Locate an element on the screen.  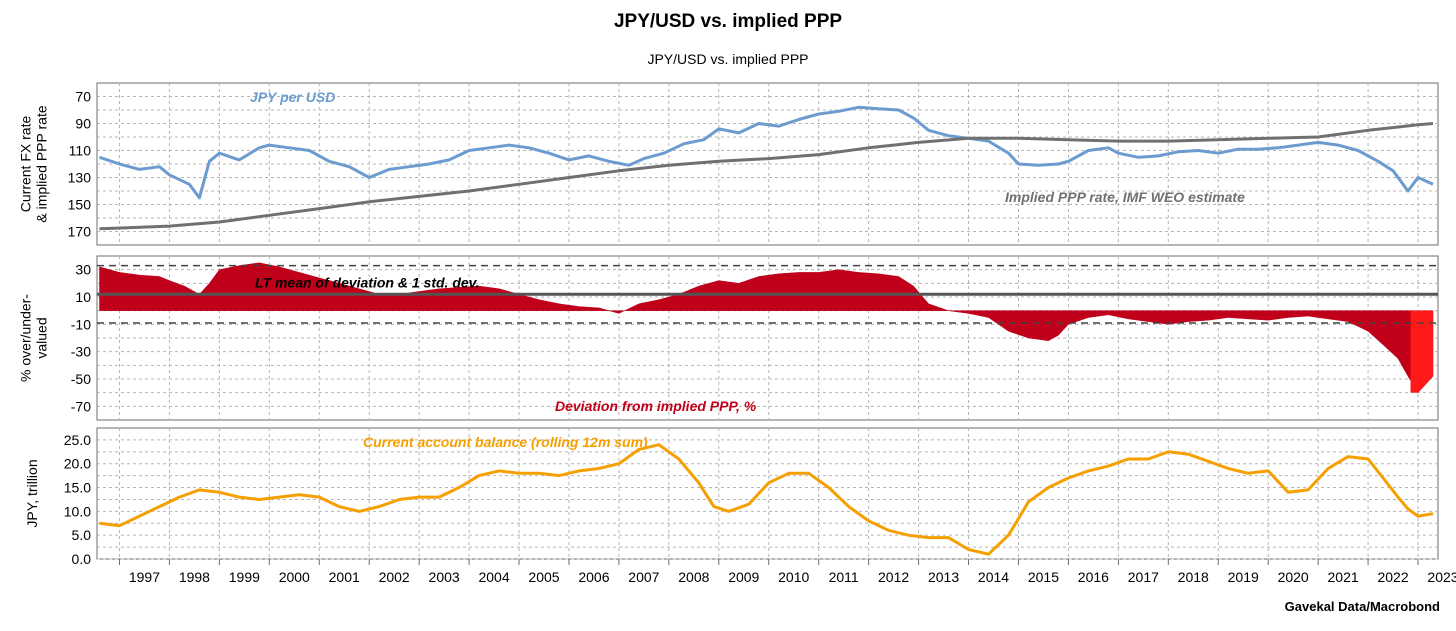
y-tick-label: 130 is located at coordinates (80, 178).